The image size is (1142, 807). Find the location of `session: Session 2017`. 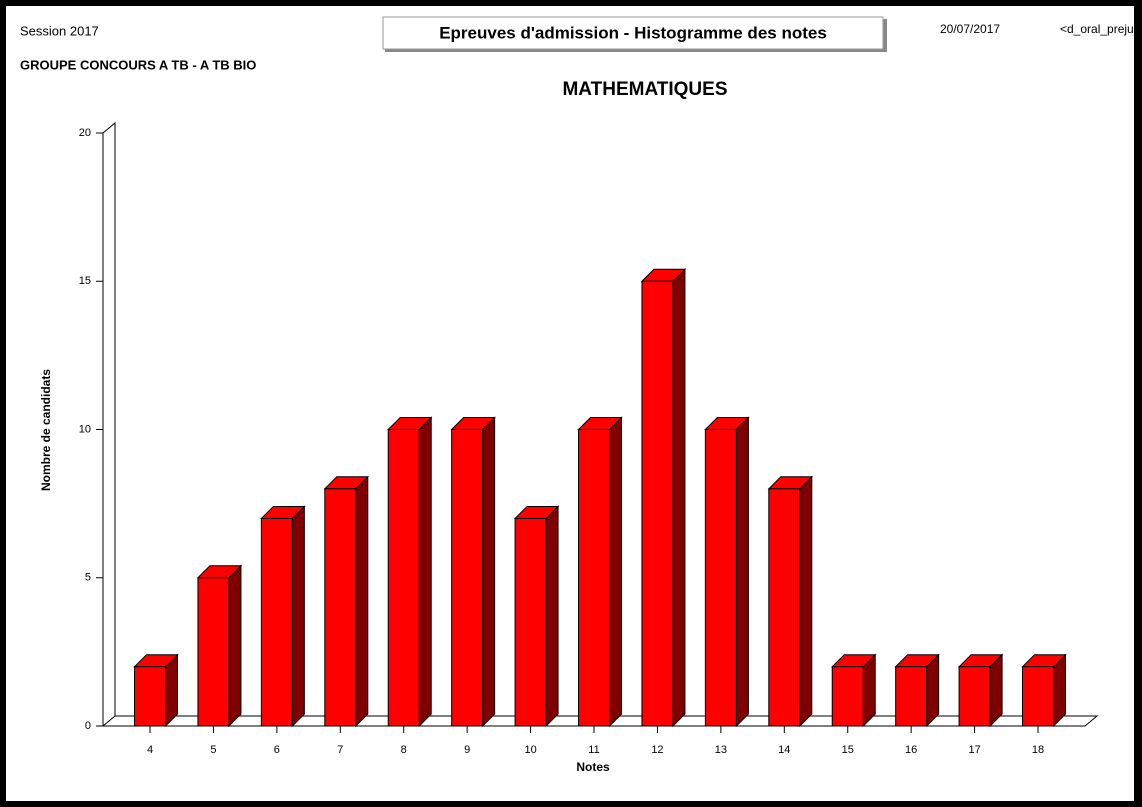

session: Session 2017 is located at coordinates (59, 30).